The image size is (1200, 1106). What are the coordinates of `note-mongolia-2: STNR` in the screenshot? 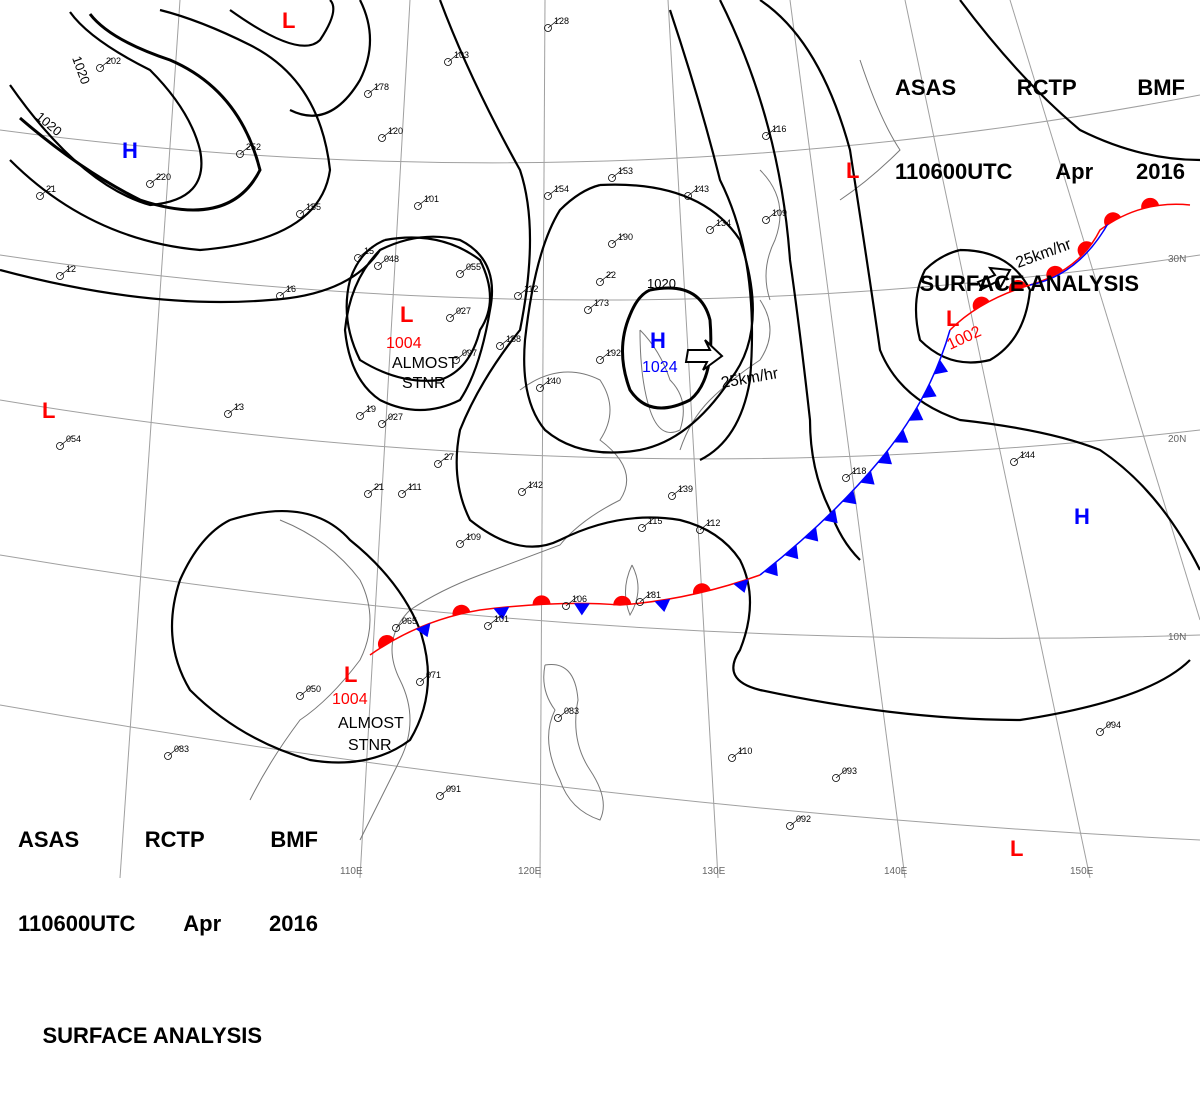 It's located at (424, 383).